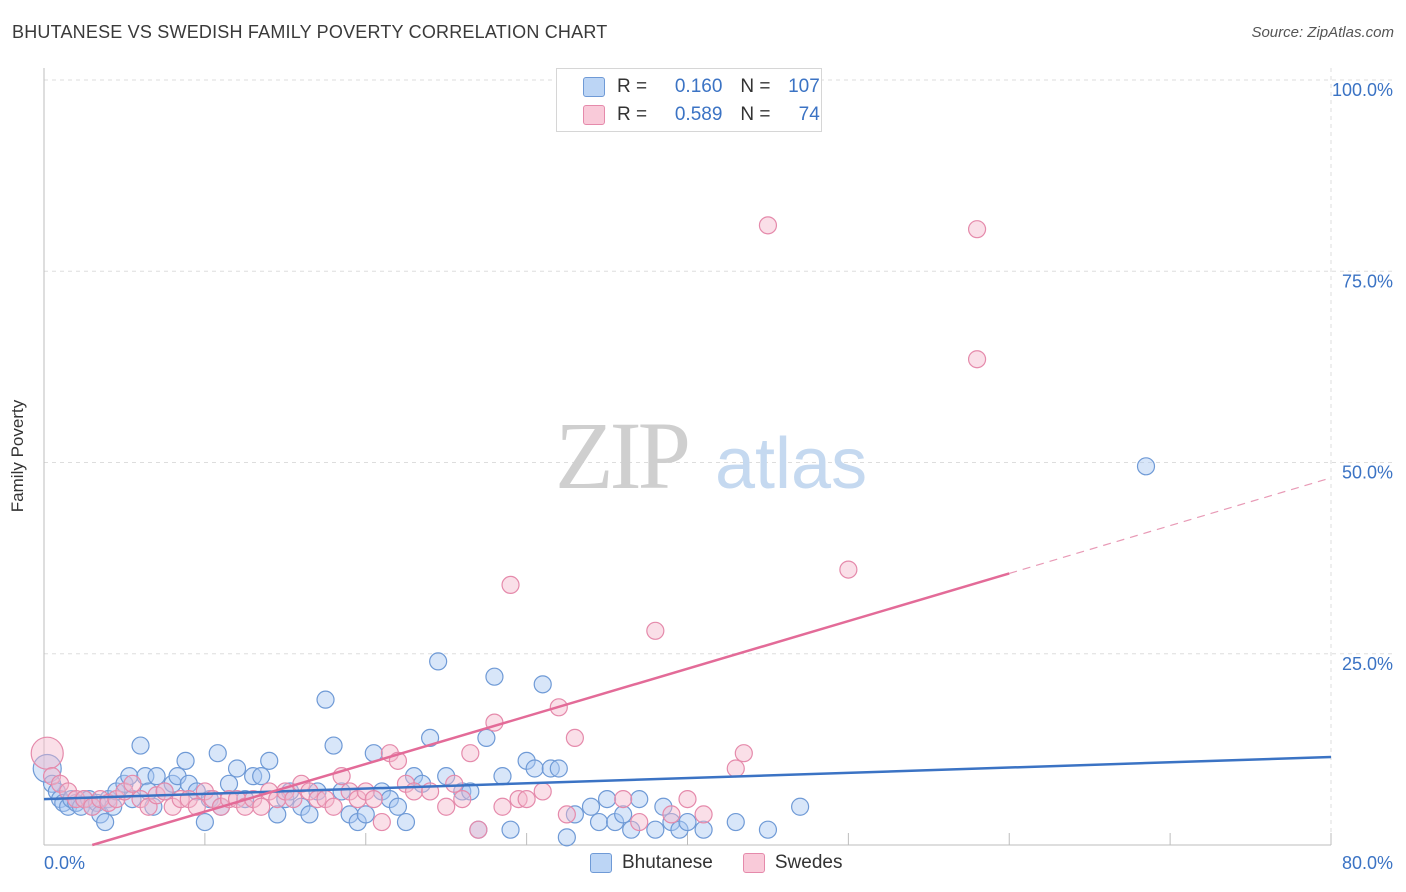 The width and height of the screenshot is (1406, 892). What do you see at coordinates (594, 115) in the screenshot?
I see `legend-swatch-pink` at bounding box center [594, 115].